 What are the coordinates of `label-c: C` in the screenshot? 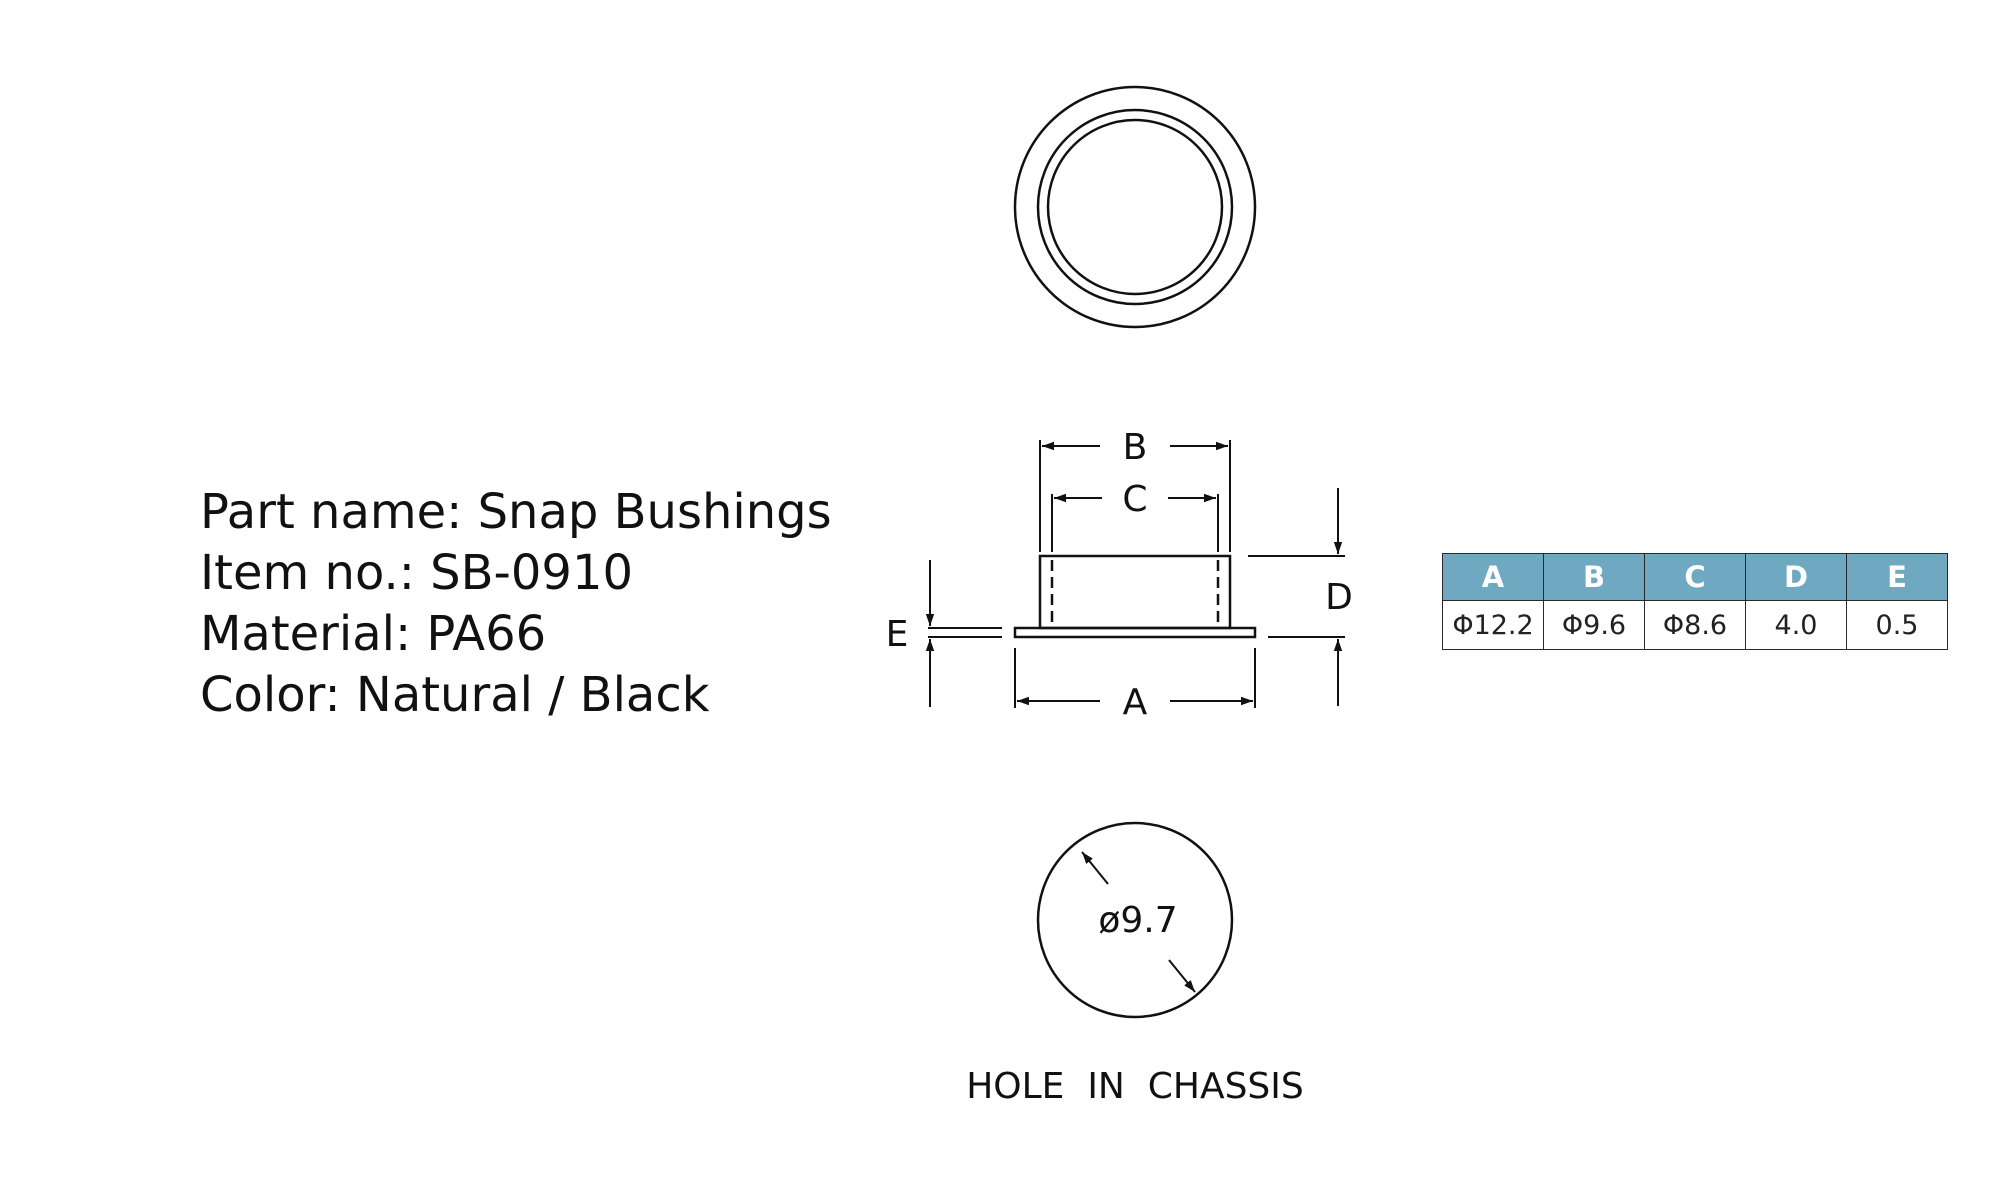 It's located at (1134, 499).